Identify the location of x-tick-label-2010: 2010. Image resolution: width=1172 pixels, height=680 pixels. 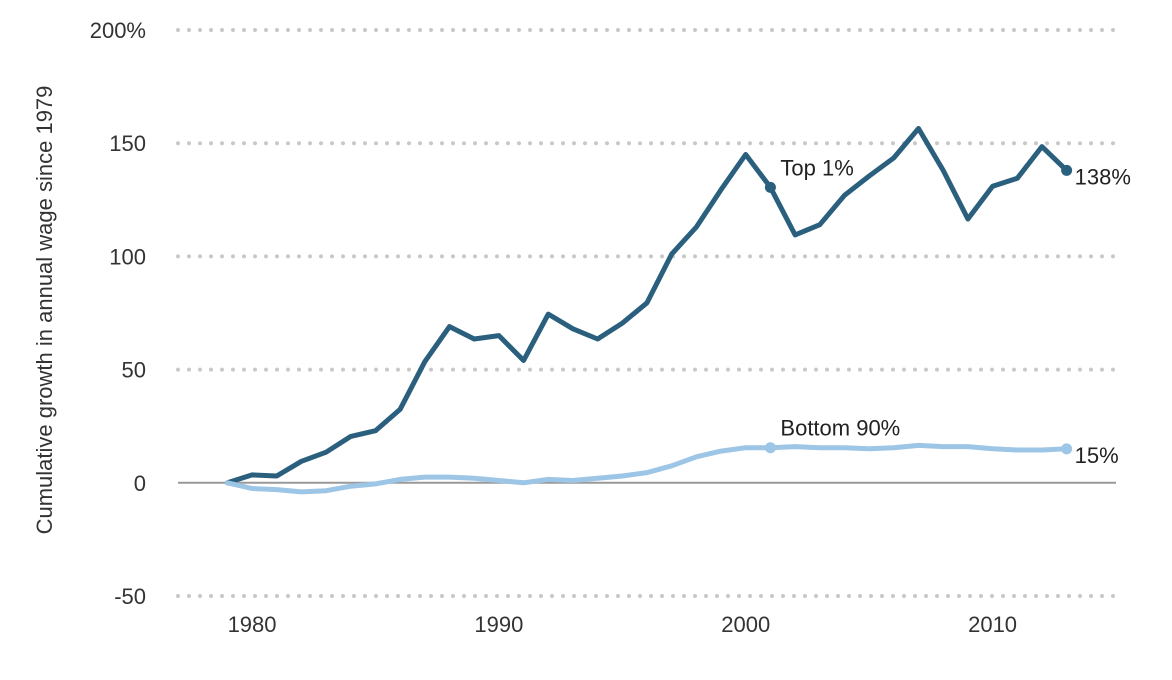
(992, 624).